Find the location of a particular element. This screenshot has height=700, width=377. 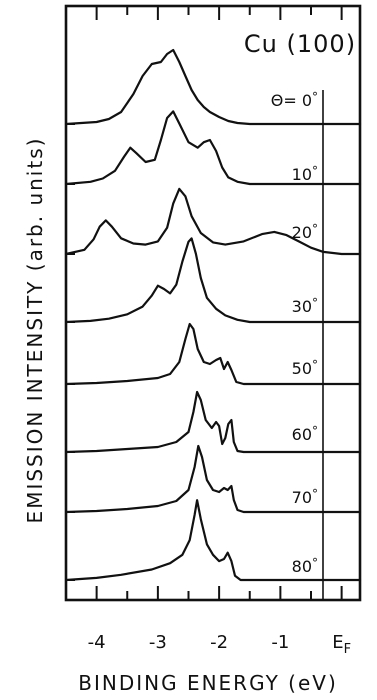

angle-label: 50° is located at coordinates (305, 368).